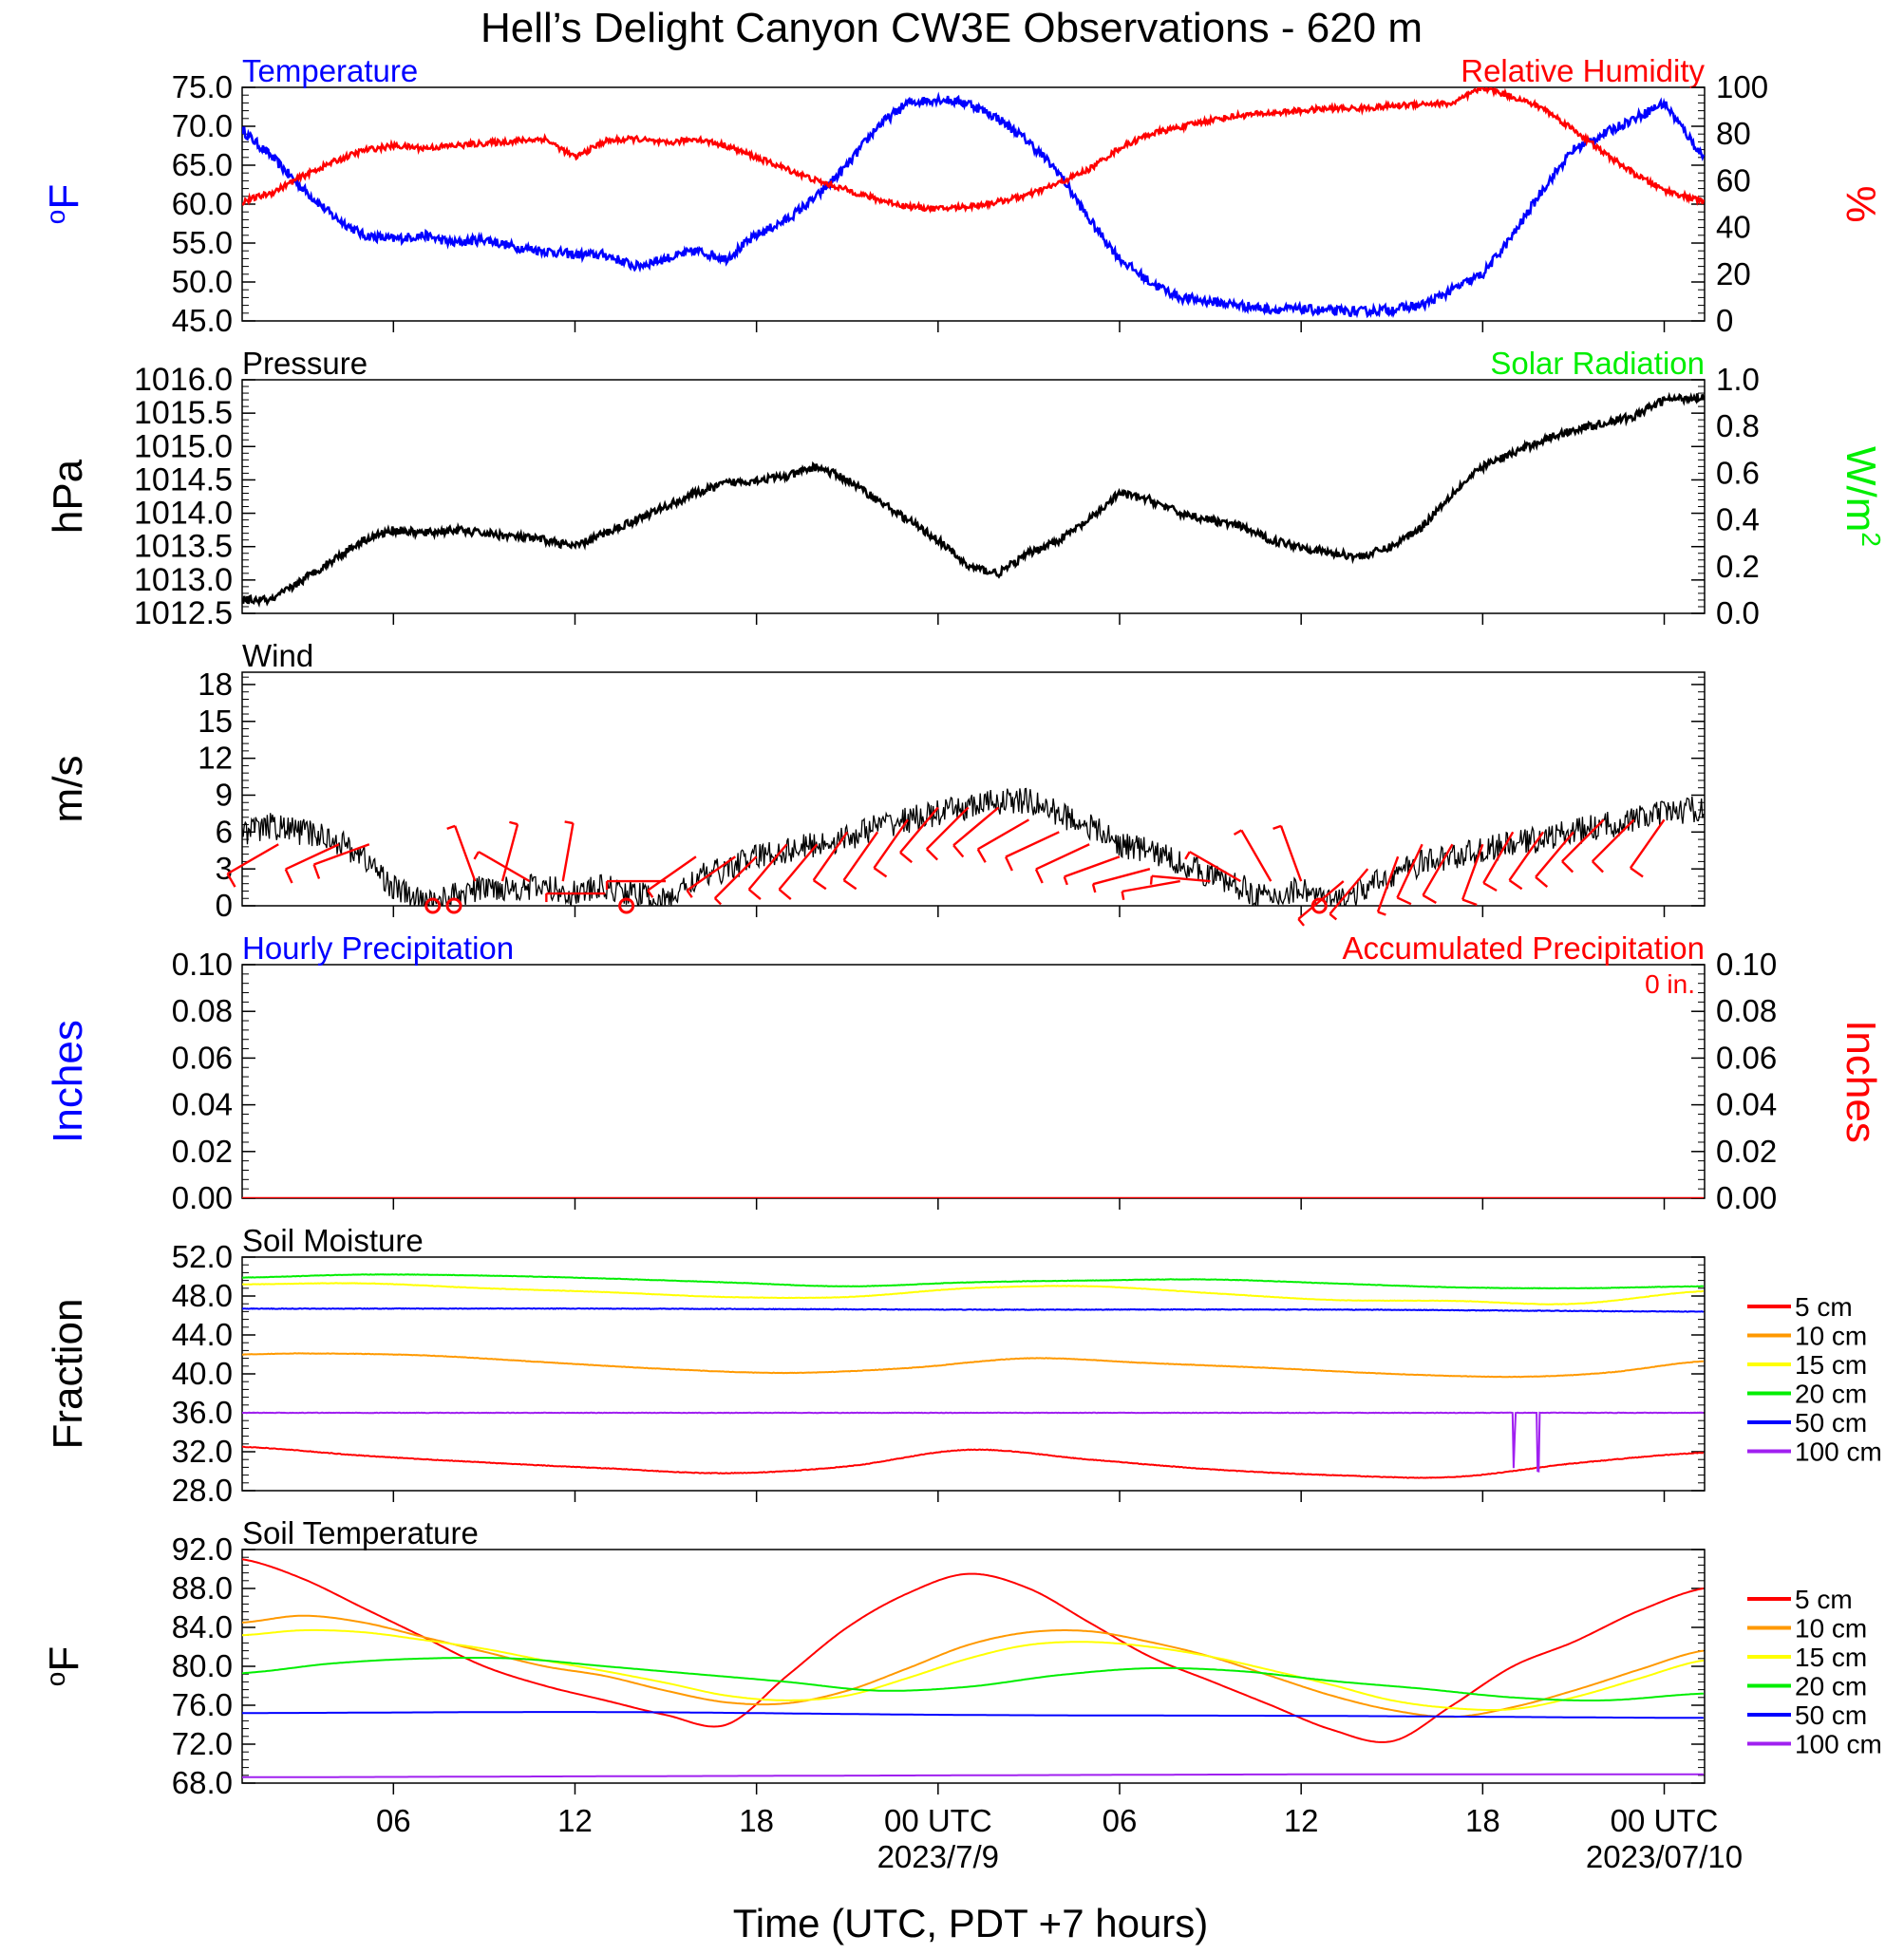 The height and width of the screenshot is (1954, 1904). What do you see at coordinates (183, 547) in the screenshot?
I see `y-tick-label: 1013.5` at bounding box center [183, 547].